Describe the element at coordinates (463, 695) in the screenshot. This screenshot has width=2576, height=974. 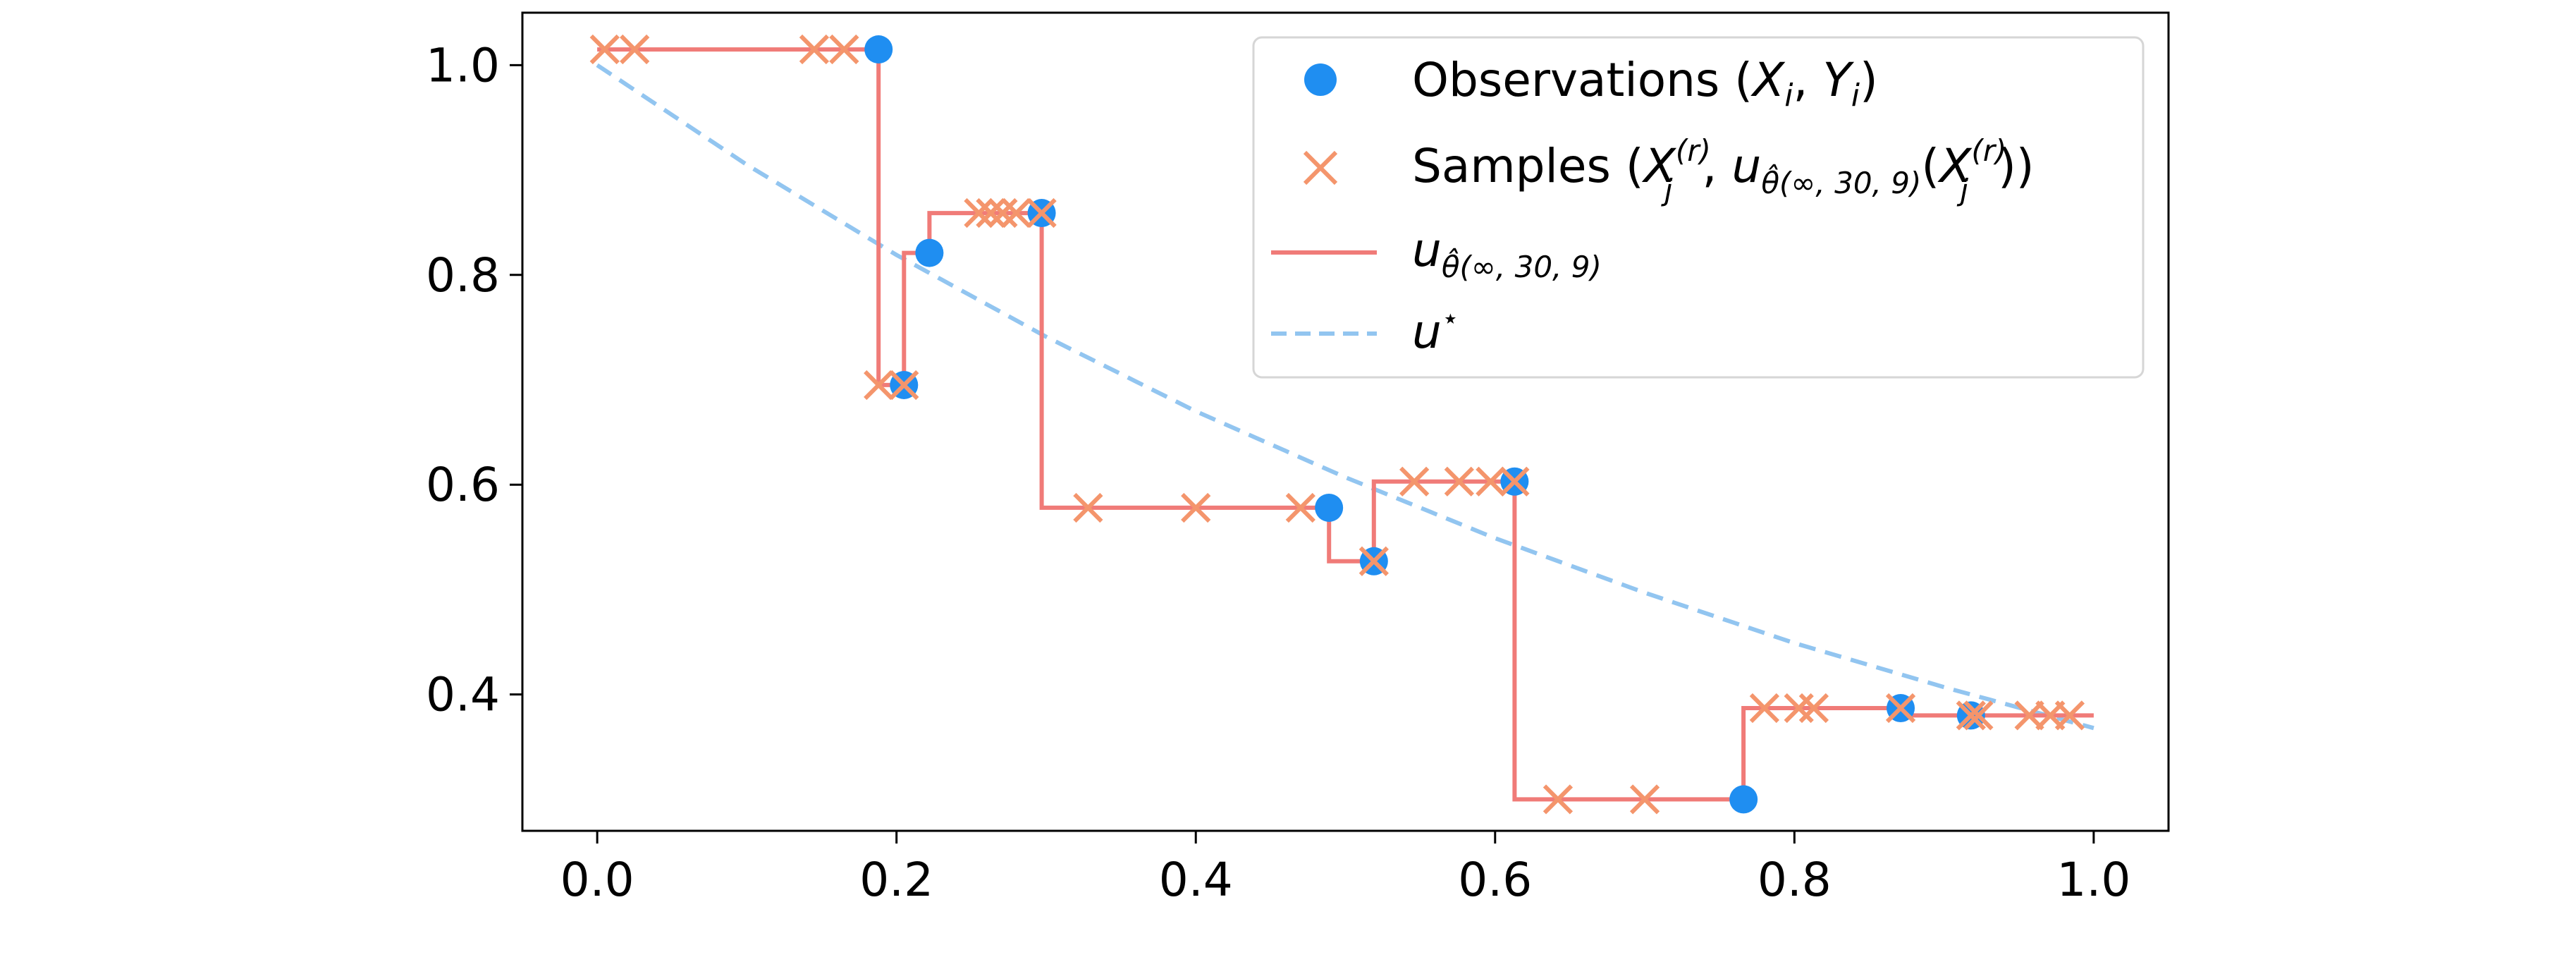
I see `y-tick-label: 0.4` at that location.